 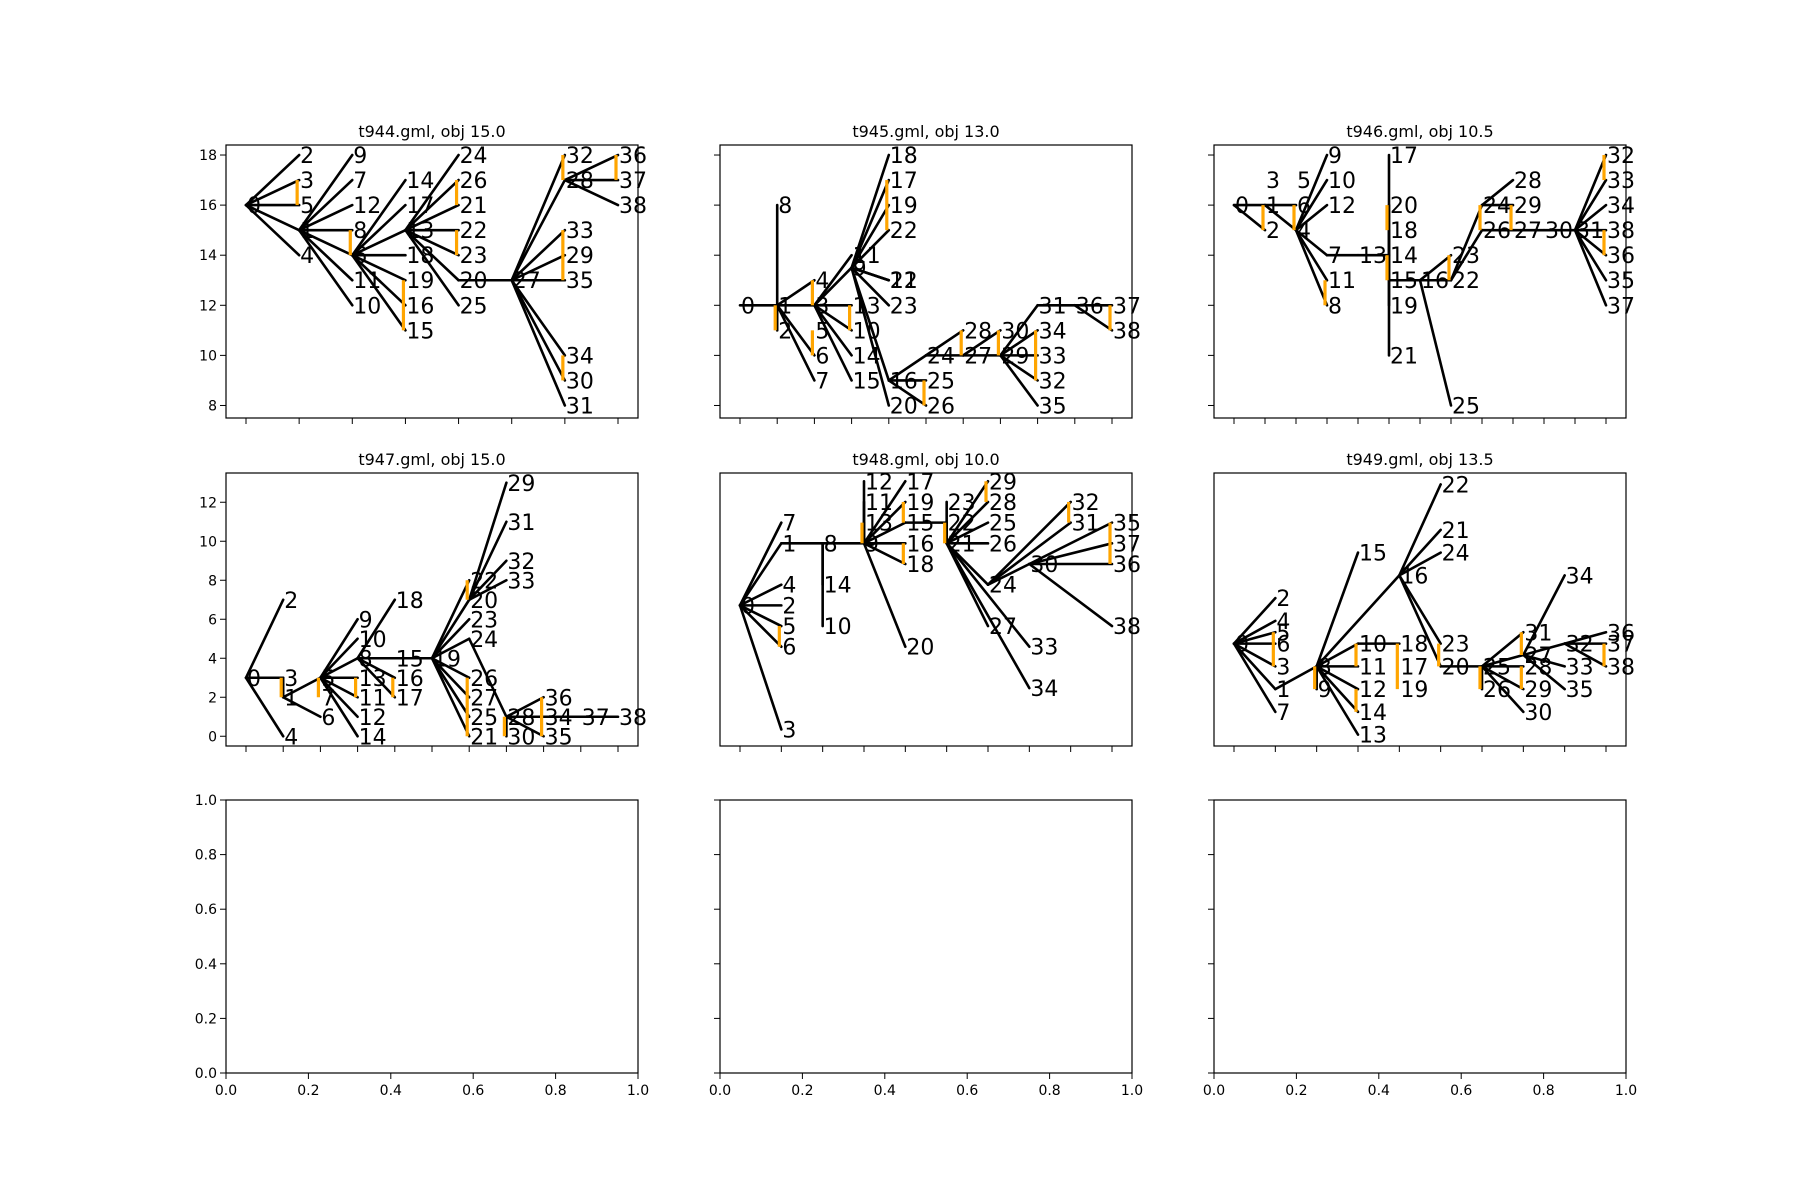 I want to click on node-label: 31, so click(x=521, y=523).